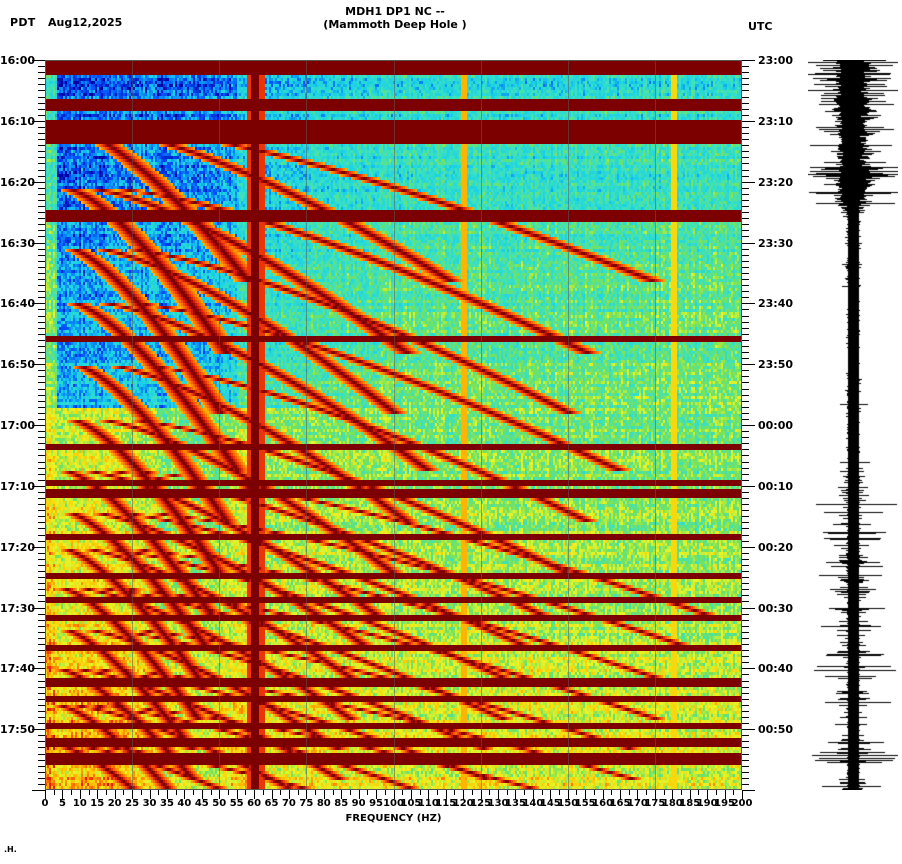 The image size is (902, 864). Describe the element at coordinates (132, 803) in the screenshot. I see `x-tick-label: 25` at that location.